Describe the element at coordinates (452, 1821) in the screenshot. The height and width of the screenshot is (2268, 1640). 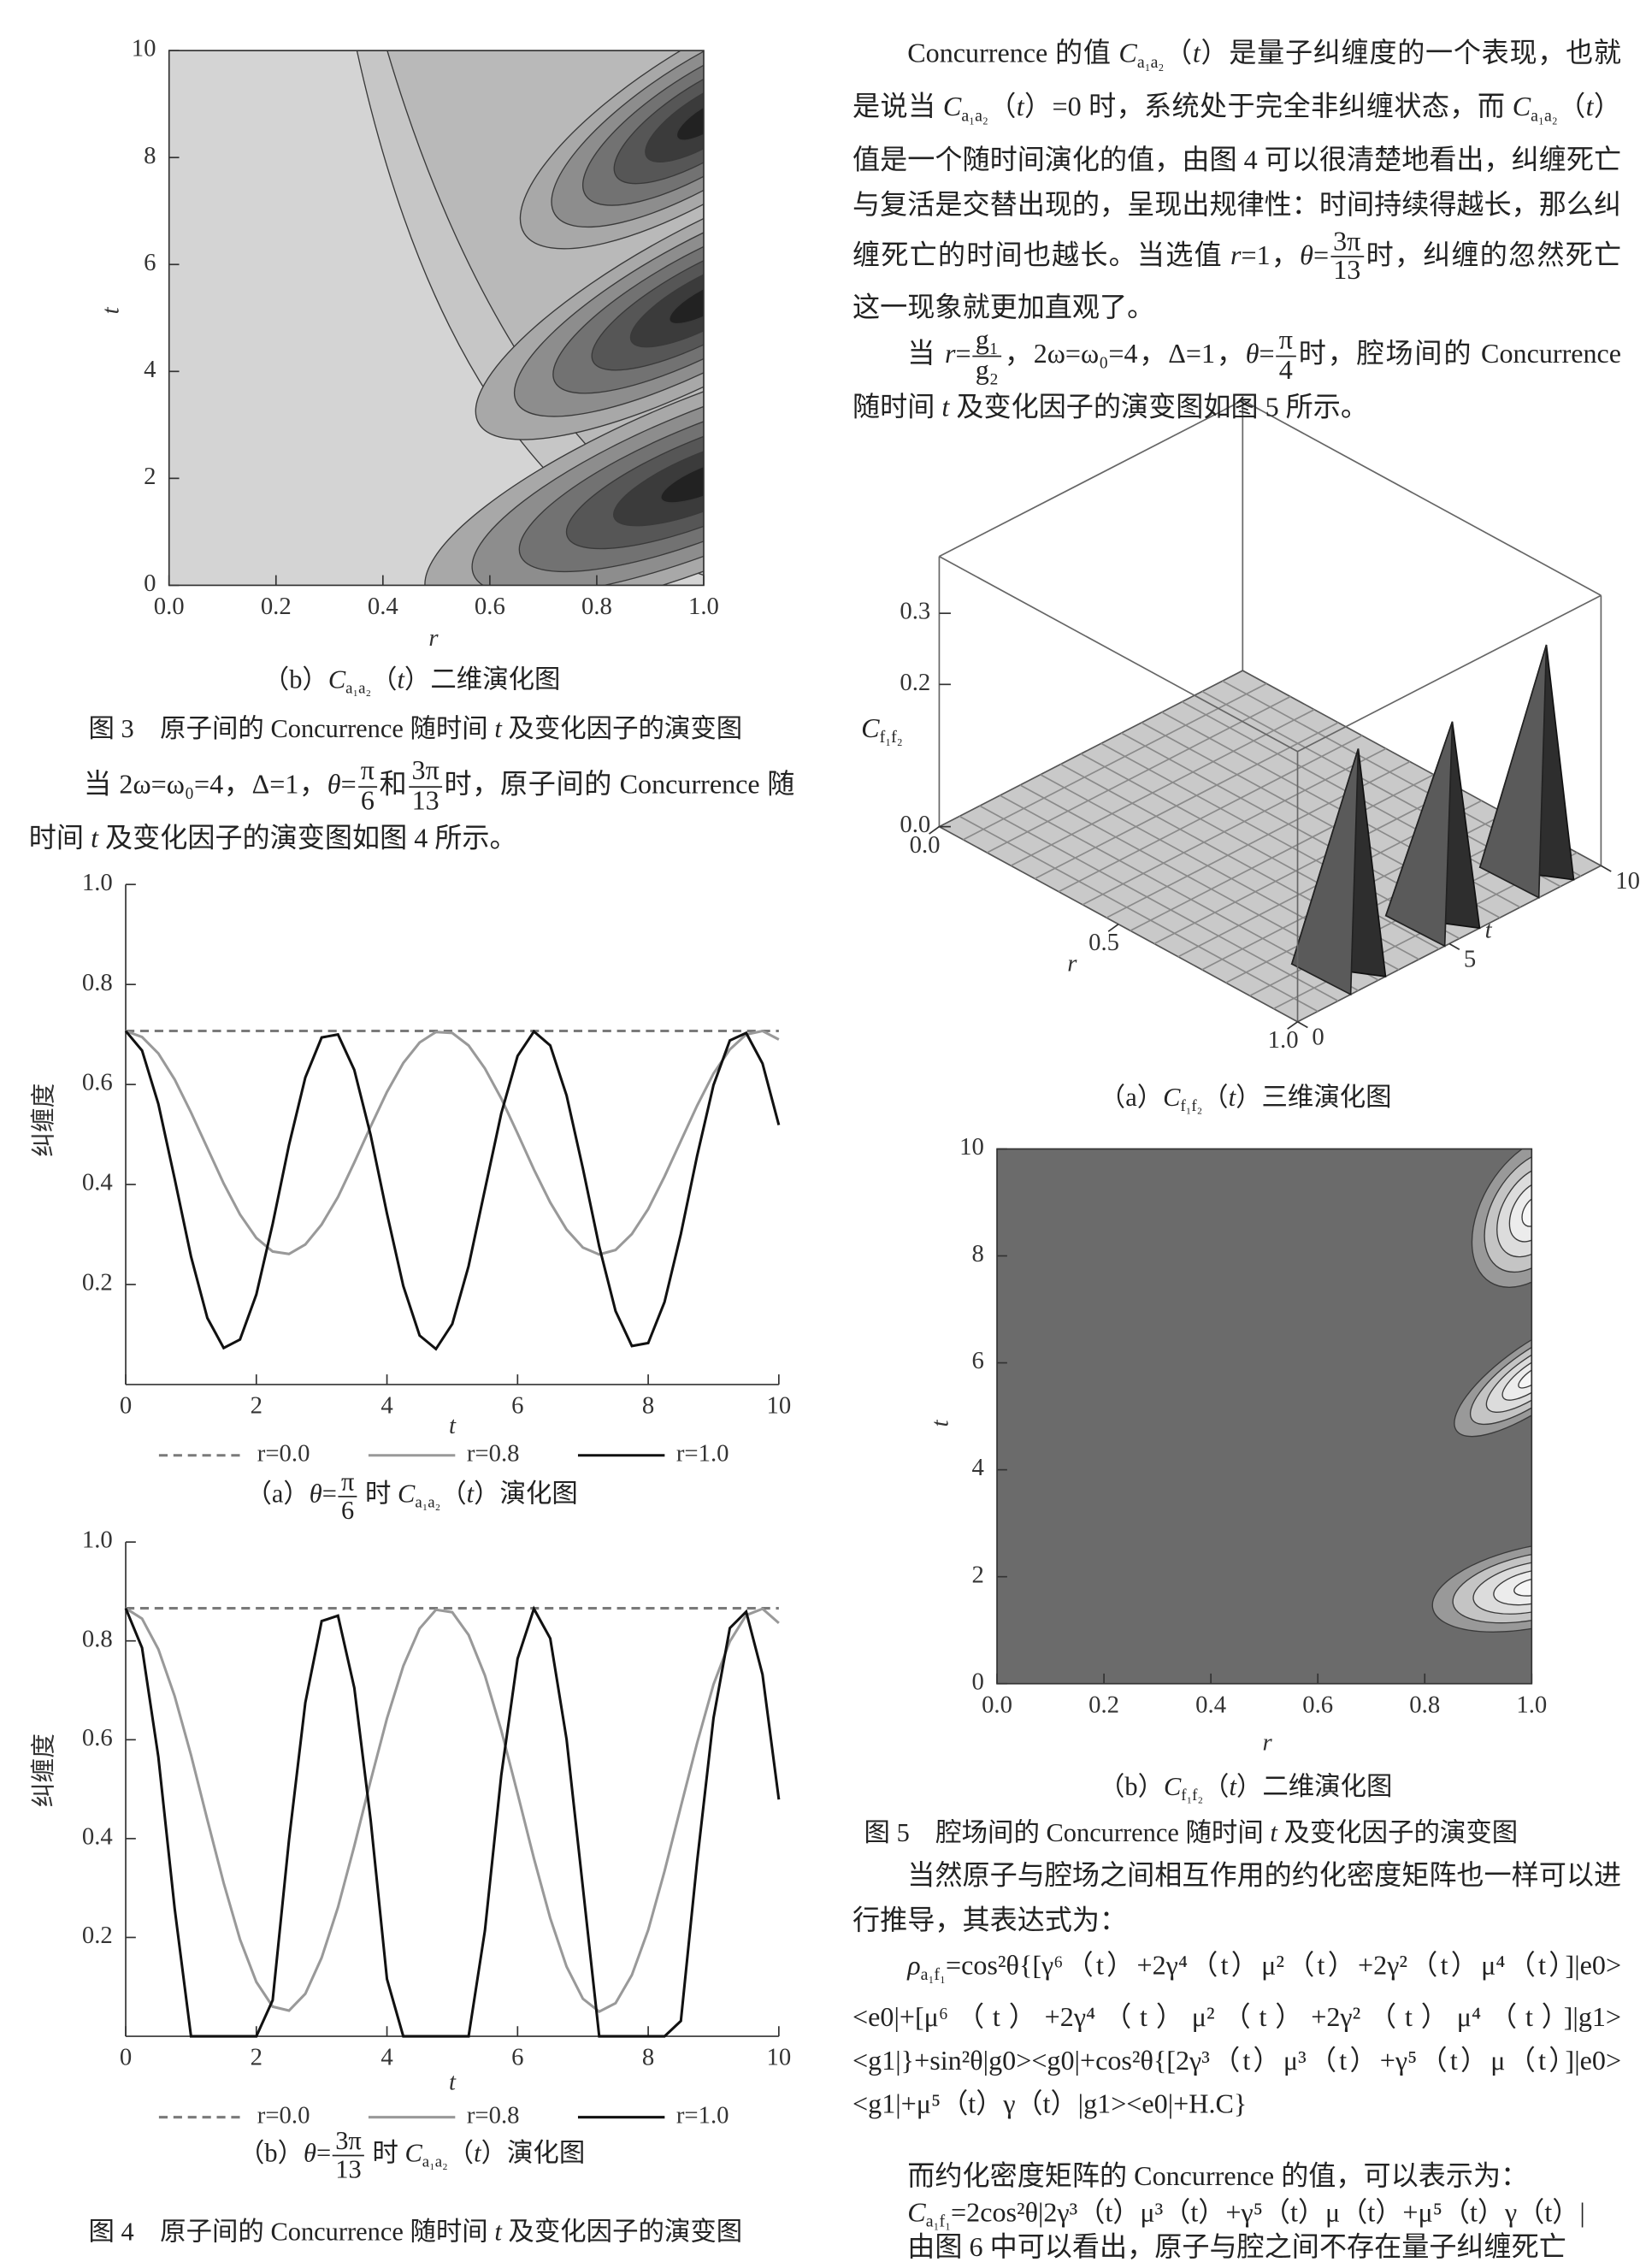
I see `line-series` at that location.